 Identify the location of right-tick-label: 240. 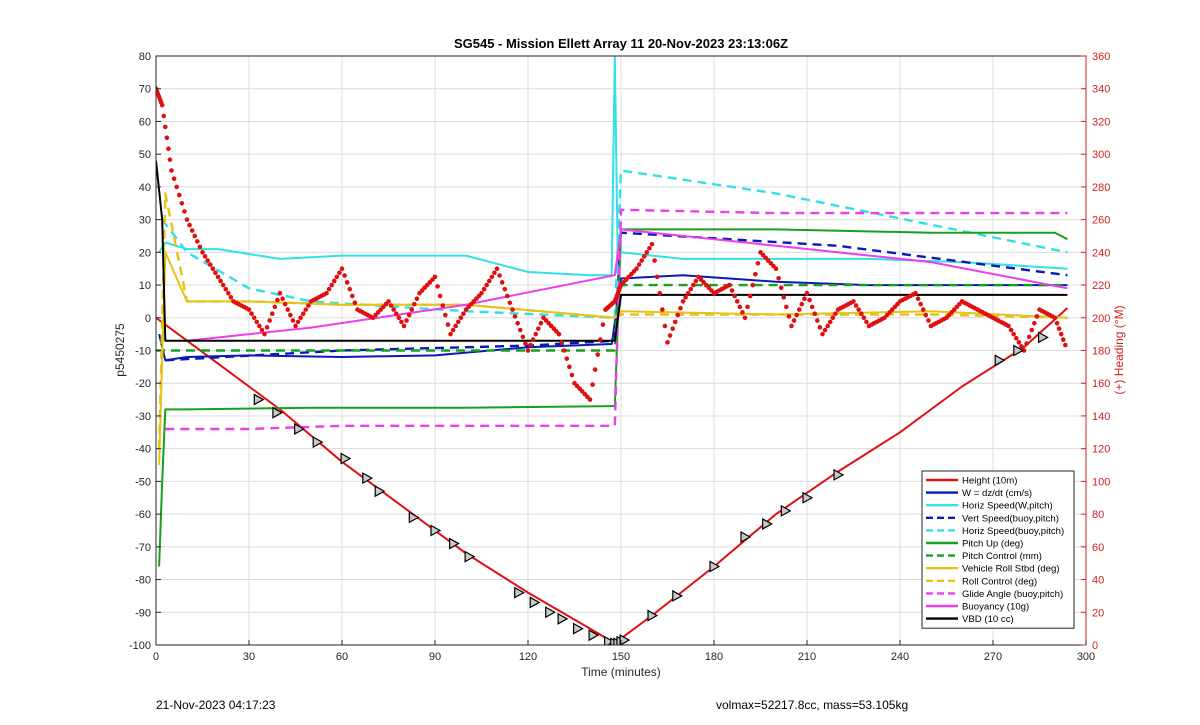
(1101, 253).